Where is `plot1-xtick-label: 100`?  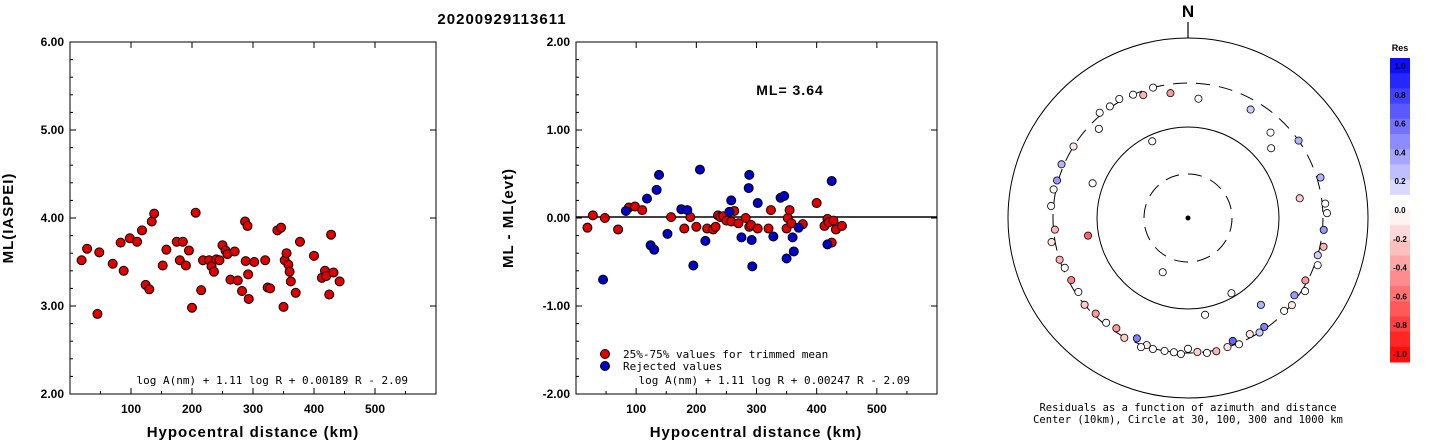
plot1-xtick-label: 100 is located at coordinates (131, 409).